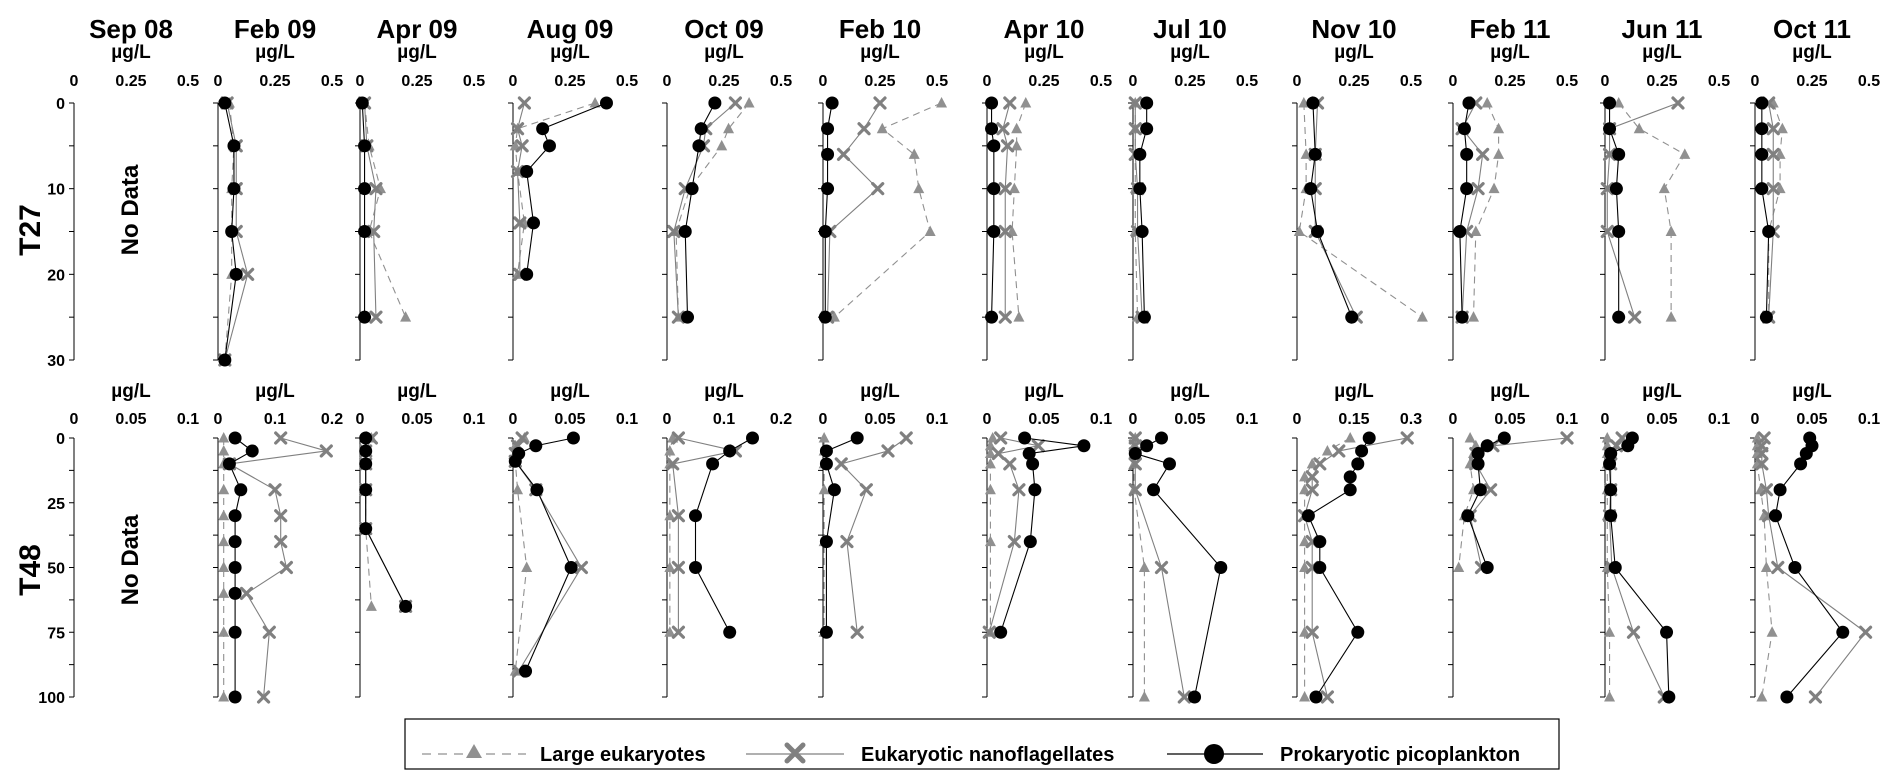  I want to click on y-tick-label: 25, so click(56, 504).